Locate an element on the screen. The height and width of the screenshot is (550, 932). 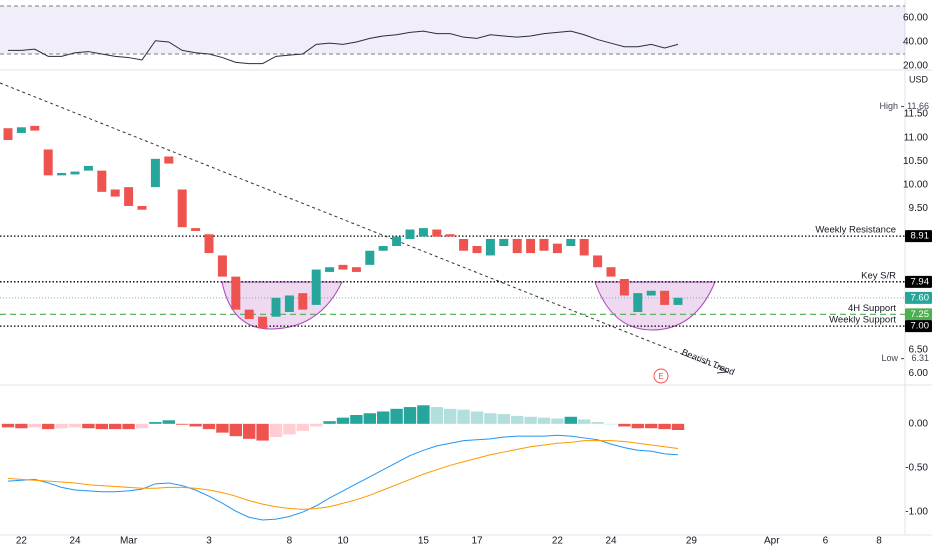
y-tick-label: 6.50 is located at coordinates (919, 349).